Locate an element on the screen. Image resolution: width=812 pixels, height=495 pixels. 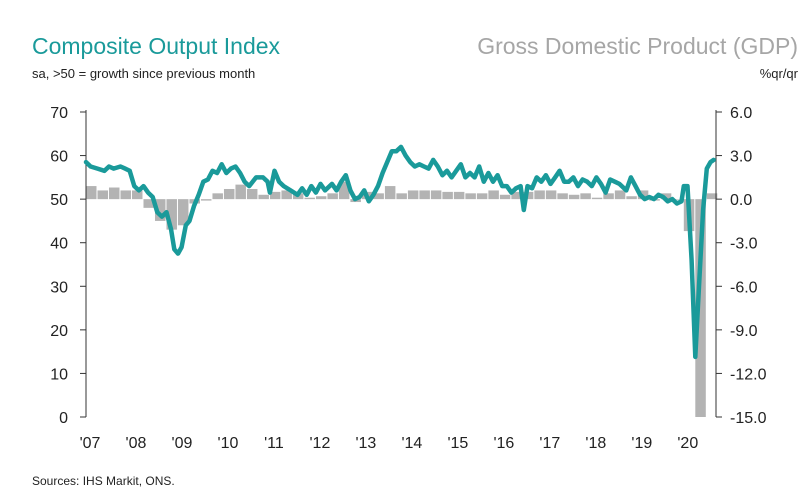
x-tick-label: '13 is located at coordinates (365, 443).